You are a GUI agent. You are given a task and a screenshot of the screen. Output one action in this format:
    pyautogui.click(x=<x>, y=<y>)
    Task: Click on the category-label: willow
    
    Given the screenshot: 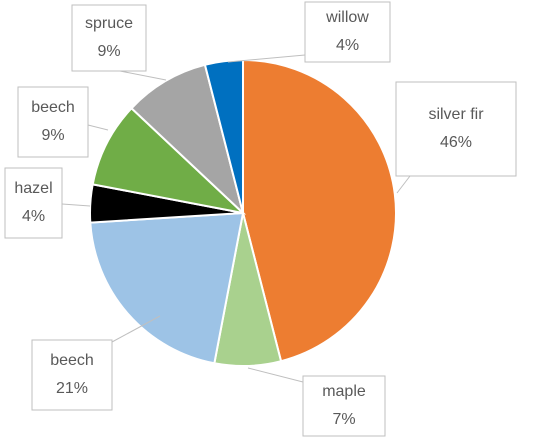 What is the action you would take?
    pyautogui.click(x=347, y=17)
    